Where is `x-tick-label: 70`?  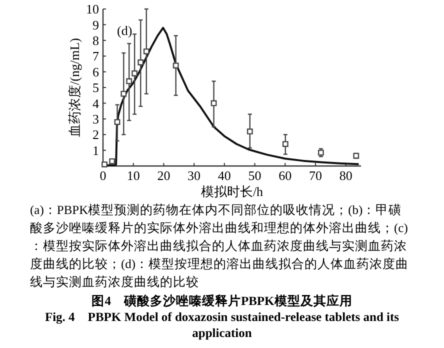
x-tick-label: 70 is located at coordinates (315, 175).